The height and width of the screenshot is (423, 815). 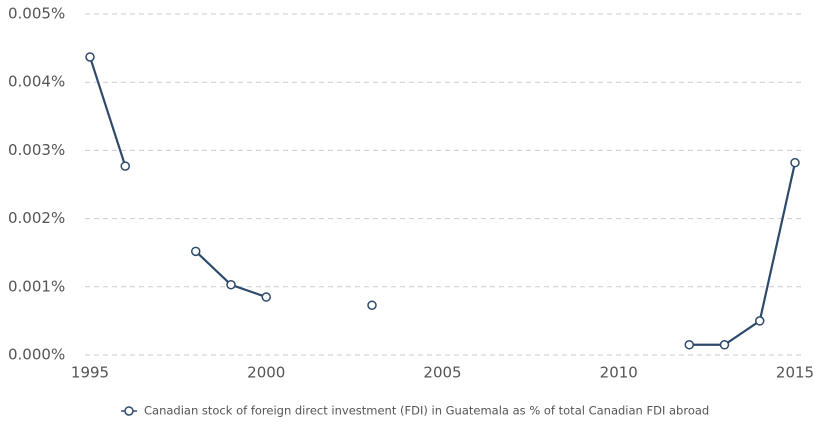 What do you see at coordinates (442, 373) in the screenshot?
I see `x-tick-label: 2005` at bounding box center [442, 373].